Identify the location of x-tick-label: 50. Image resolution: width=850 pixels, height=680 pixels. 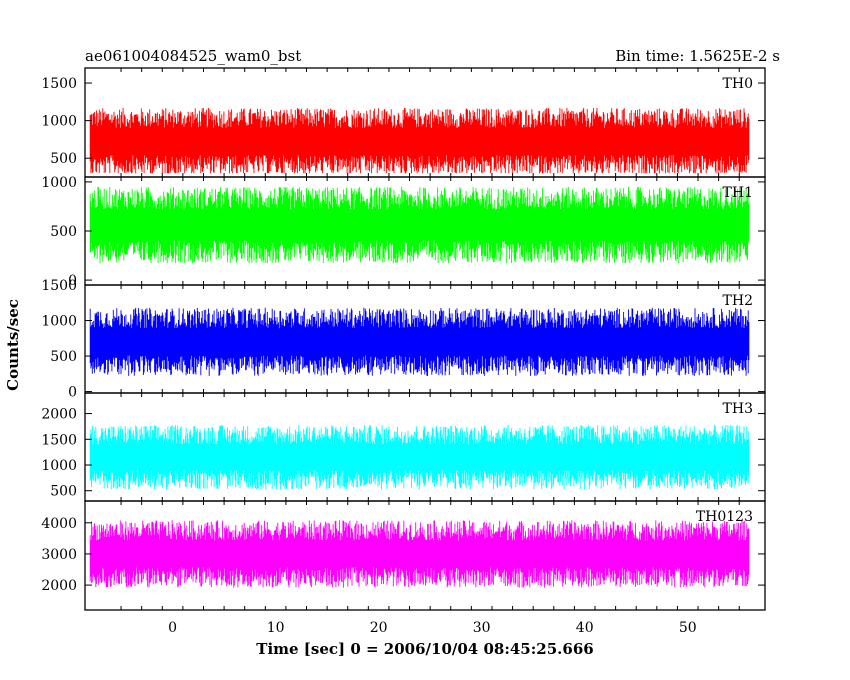
(688, 628).